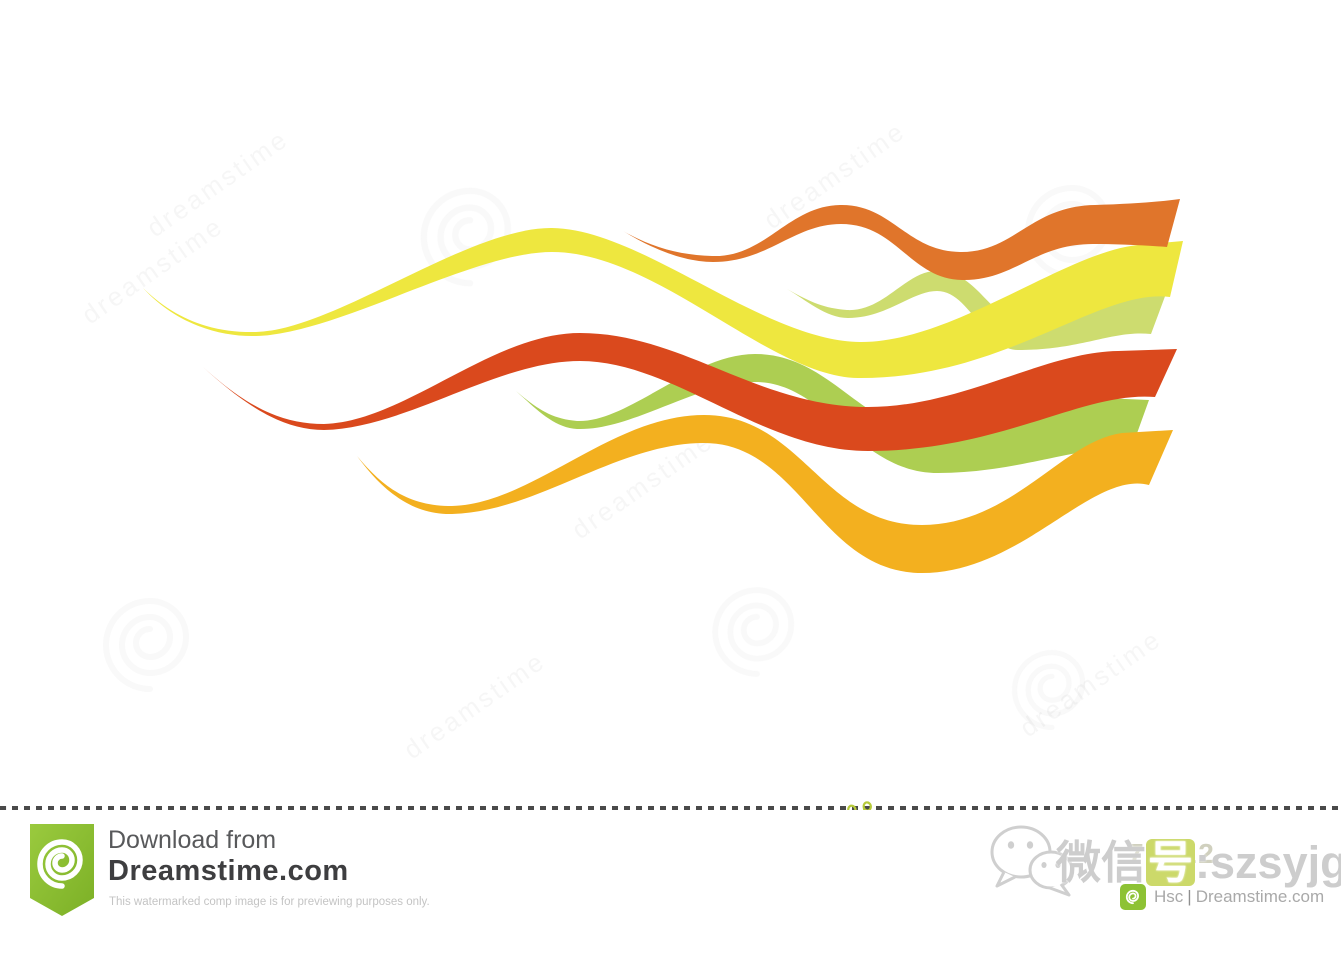  What do you see at coordinates (1203, 862) in the screenshot?
I see `wechat-colon: :` at bounding box center [1203, 862].